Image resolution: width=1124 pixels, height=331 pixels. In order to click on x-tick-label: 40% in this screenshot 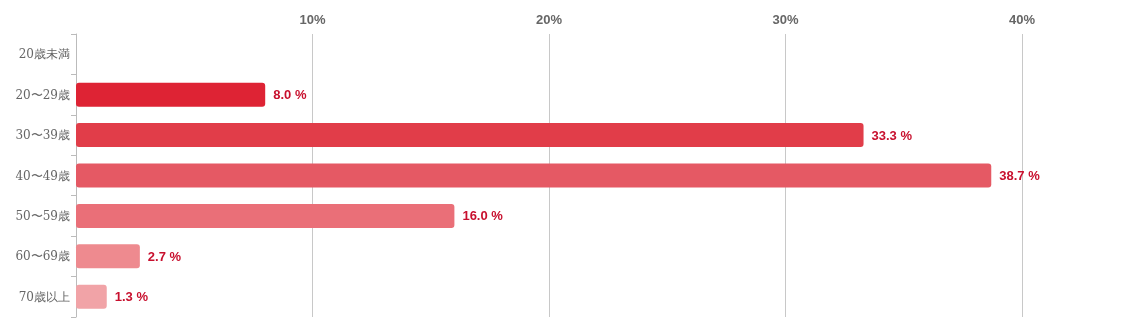, I will do `click(1022, 19)`.